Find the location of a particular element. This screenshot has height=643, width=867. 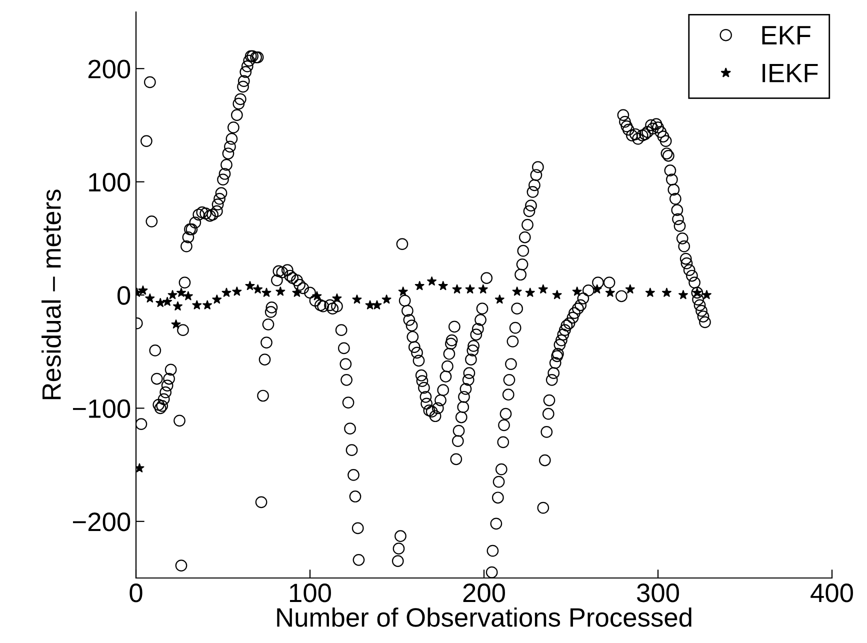

y-tick-label: −100 is located at coordinates (101, 408).